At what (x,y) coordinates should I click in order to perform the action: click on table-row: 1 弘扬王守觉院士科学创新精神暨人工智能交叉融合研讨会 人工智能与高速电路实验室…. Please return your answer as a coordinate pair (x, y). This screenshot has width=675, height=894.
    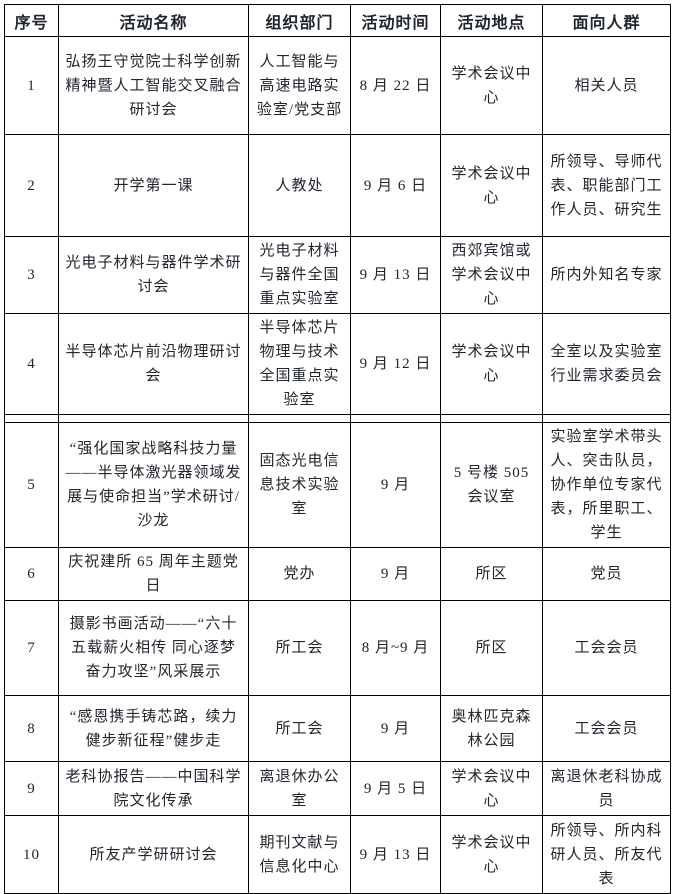
    Looking at the image, I should click on (337, 85).